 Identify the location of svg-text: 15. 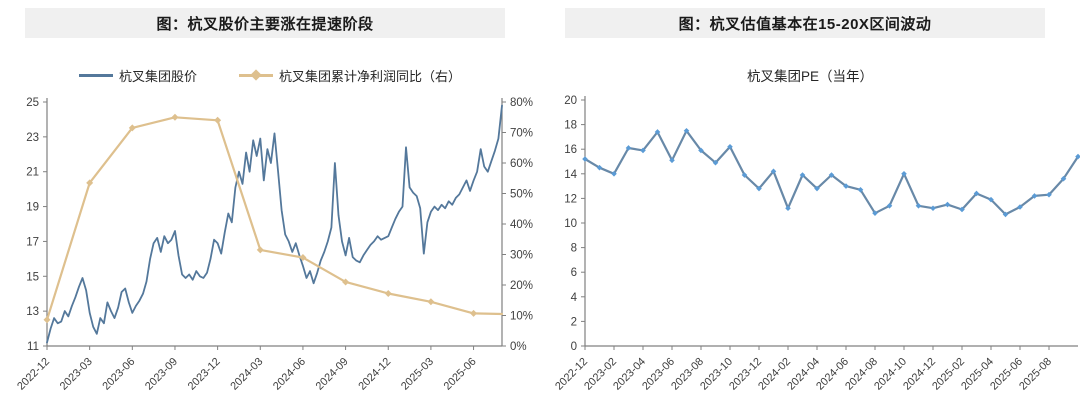
(32, 277).